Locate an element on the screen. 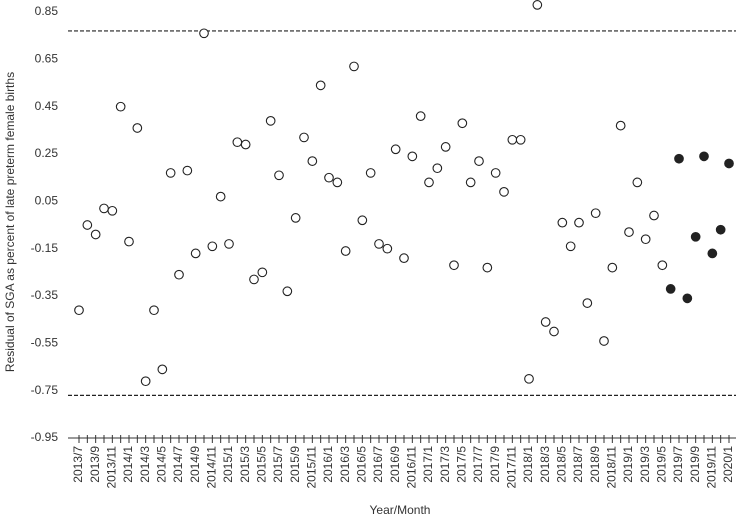 The width and height of the screenshot is (736, 521). x-tick-label: 2015/7 is located at coordinates (278, 464).